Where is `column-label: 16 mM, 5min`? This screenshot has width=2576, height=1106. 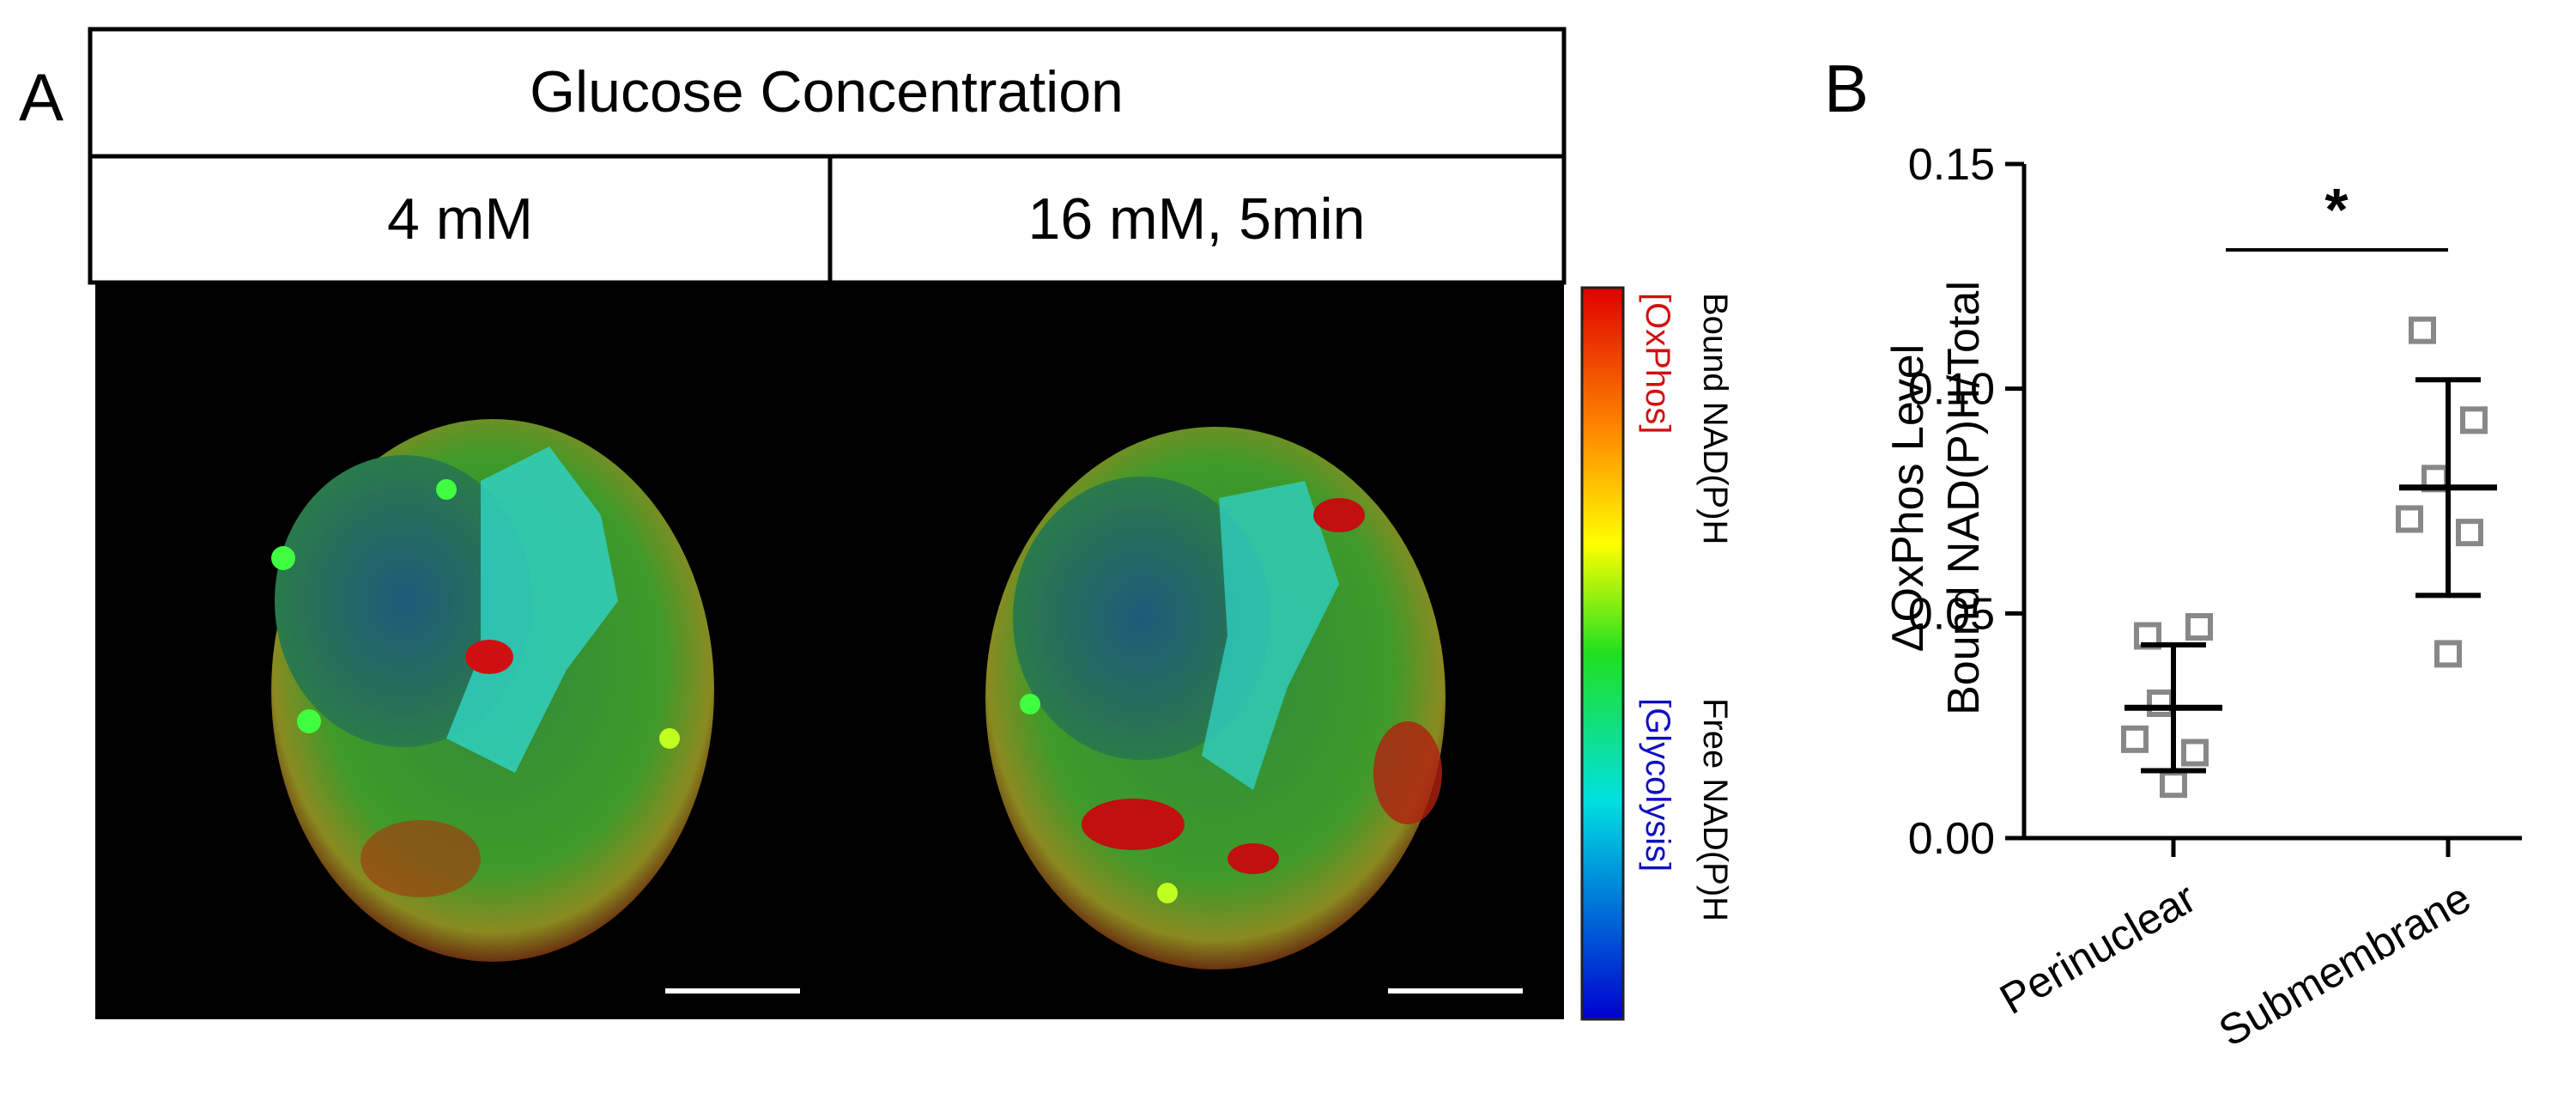 column-label: 16 mM, 5min is located at coordinates (1197, 219).